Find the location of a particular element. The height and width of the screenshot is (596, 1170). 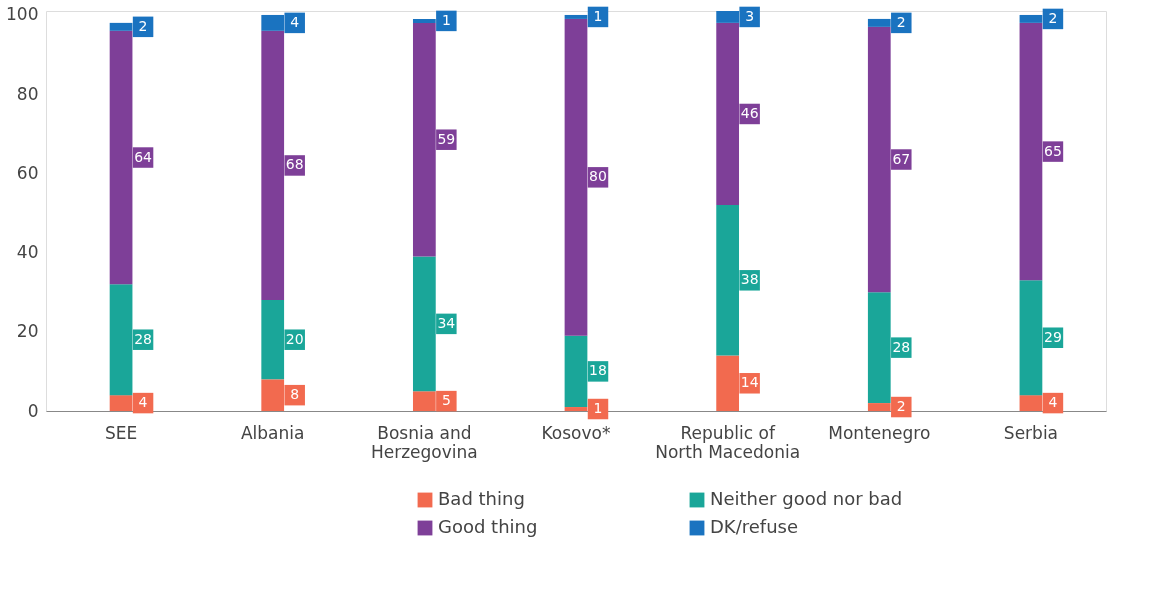

data-label: 14 is located at coordinates (749, 382).